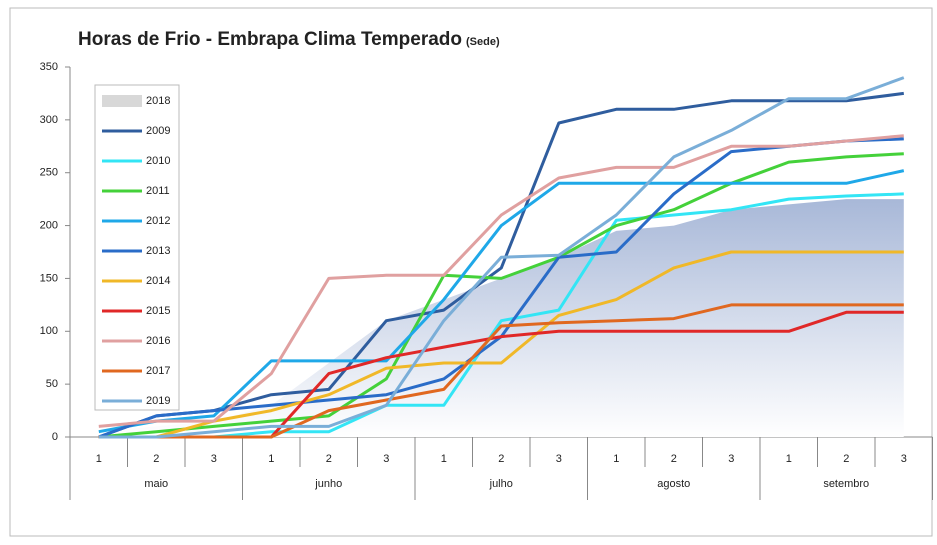 This screenshot has height=545, width=937. What do you see at coordinates (328, 484) in the screenshot?
I see `x-group-label: junho` at bounding box center [328, 484].